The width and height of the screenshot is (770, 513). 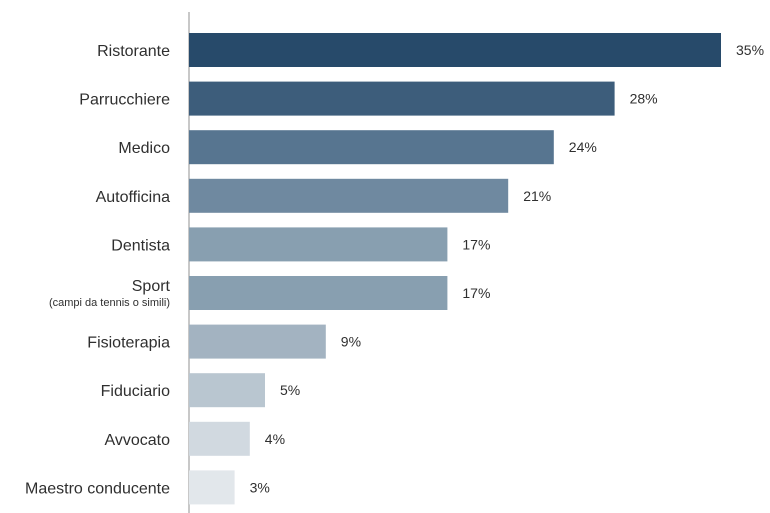 I want to click on bar-maestro-conducente, so click(x=212, y=487).